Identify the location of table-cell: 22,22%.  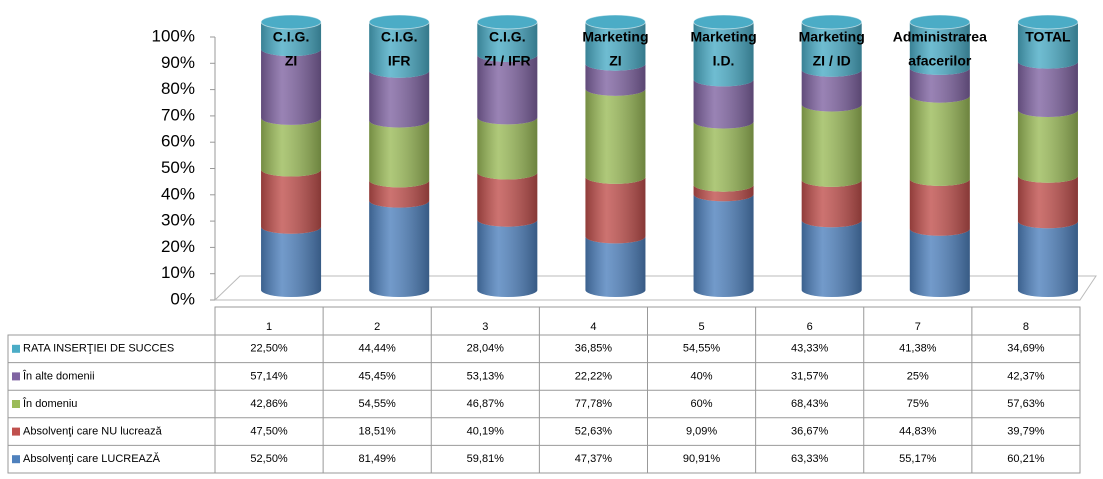
(594, 376).